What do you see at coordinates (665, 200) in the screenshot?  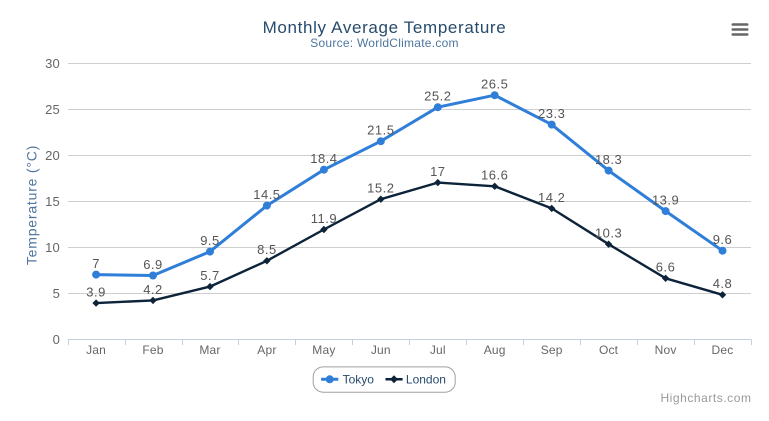 I see `svg-text: 13.9` at bounding box center [665, 200].